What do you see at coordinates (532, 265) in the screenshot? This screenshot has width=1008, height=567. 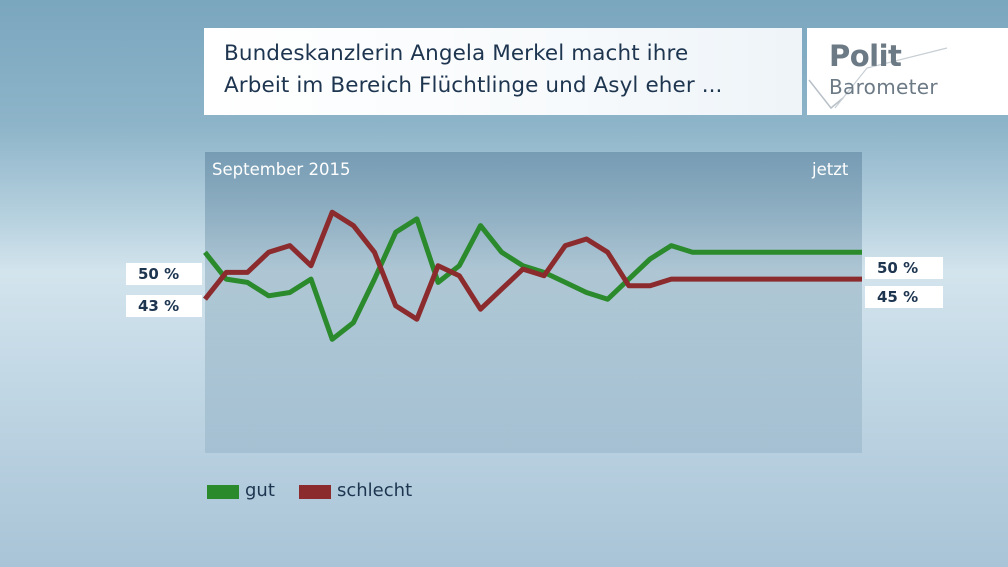 I see `series-line-schlecht` at bounding box center [532, 265].